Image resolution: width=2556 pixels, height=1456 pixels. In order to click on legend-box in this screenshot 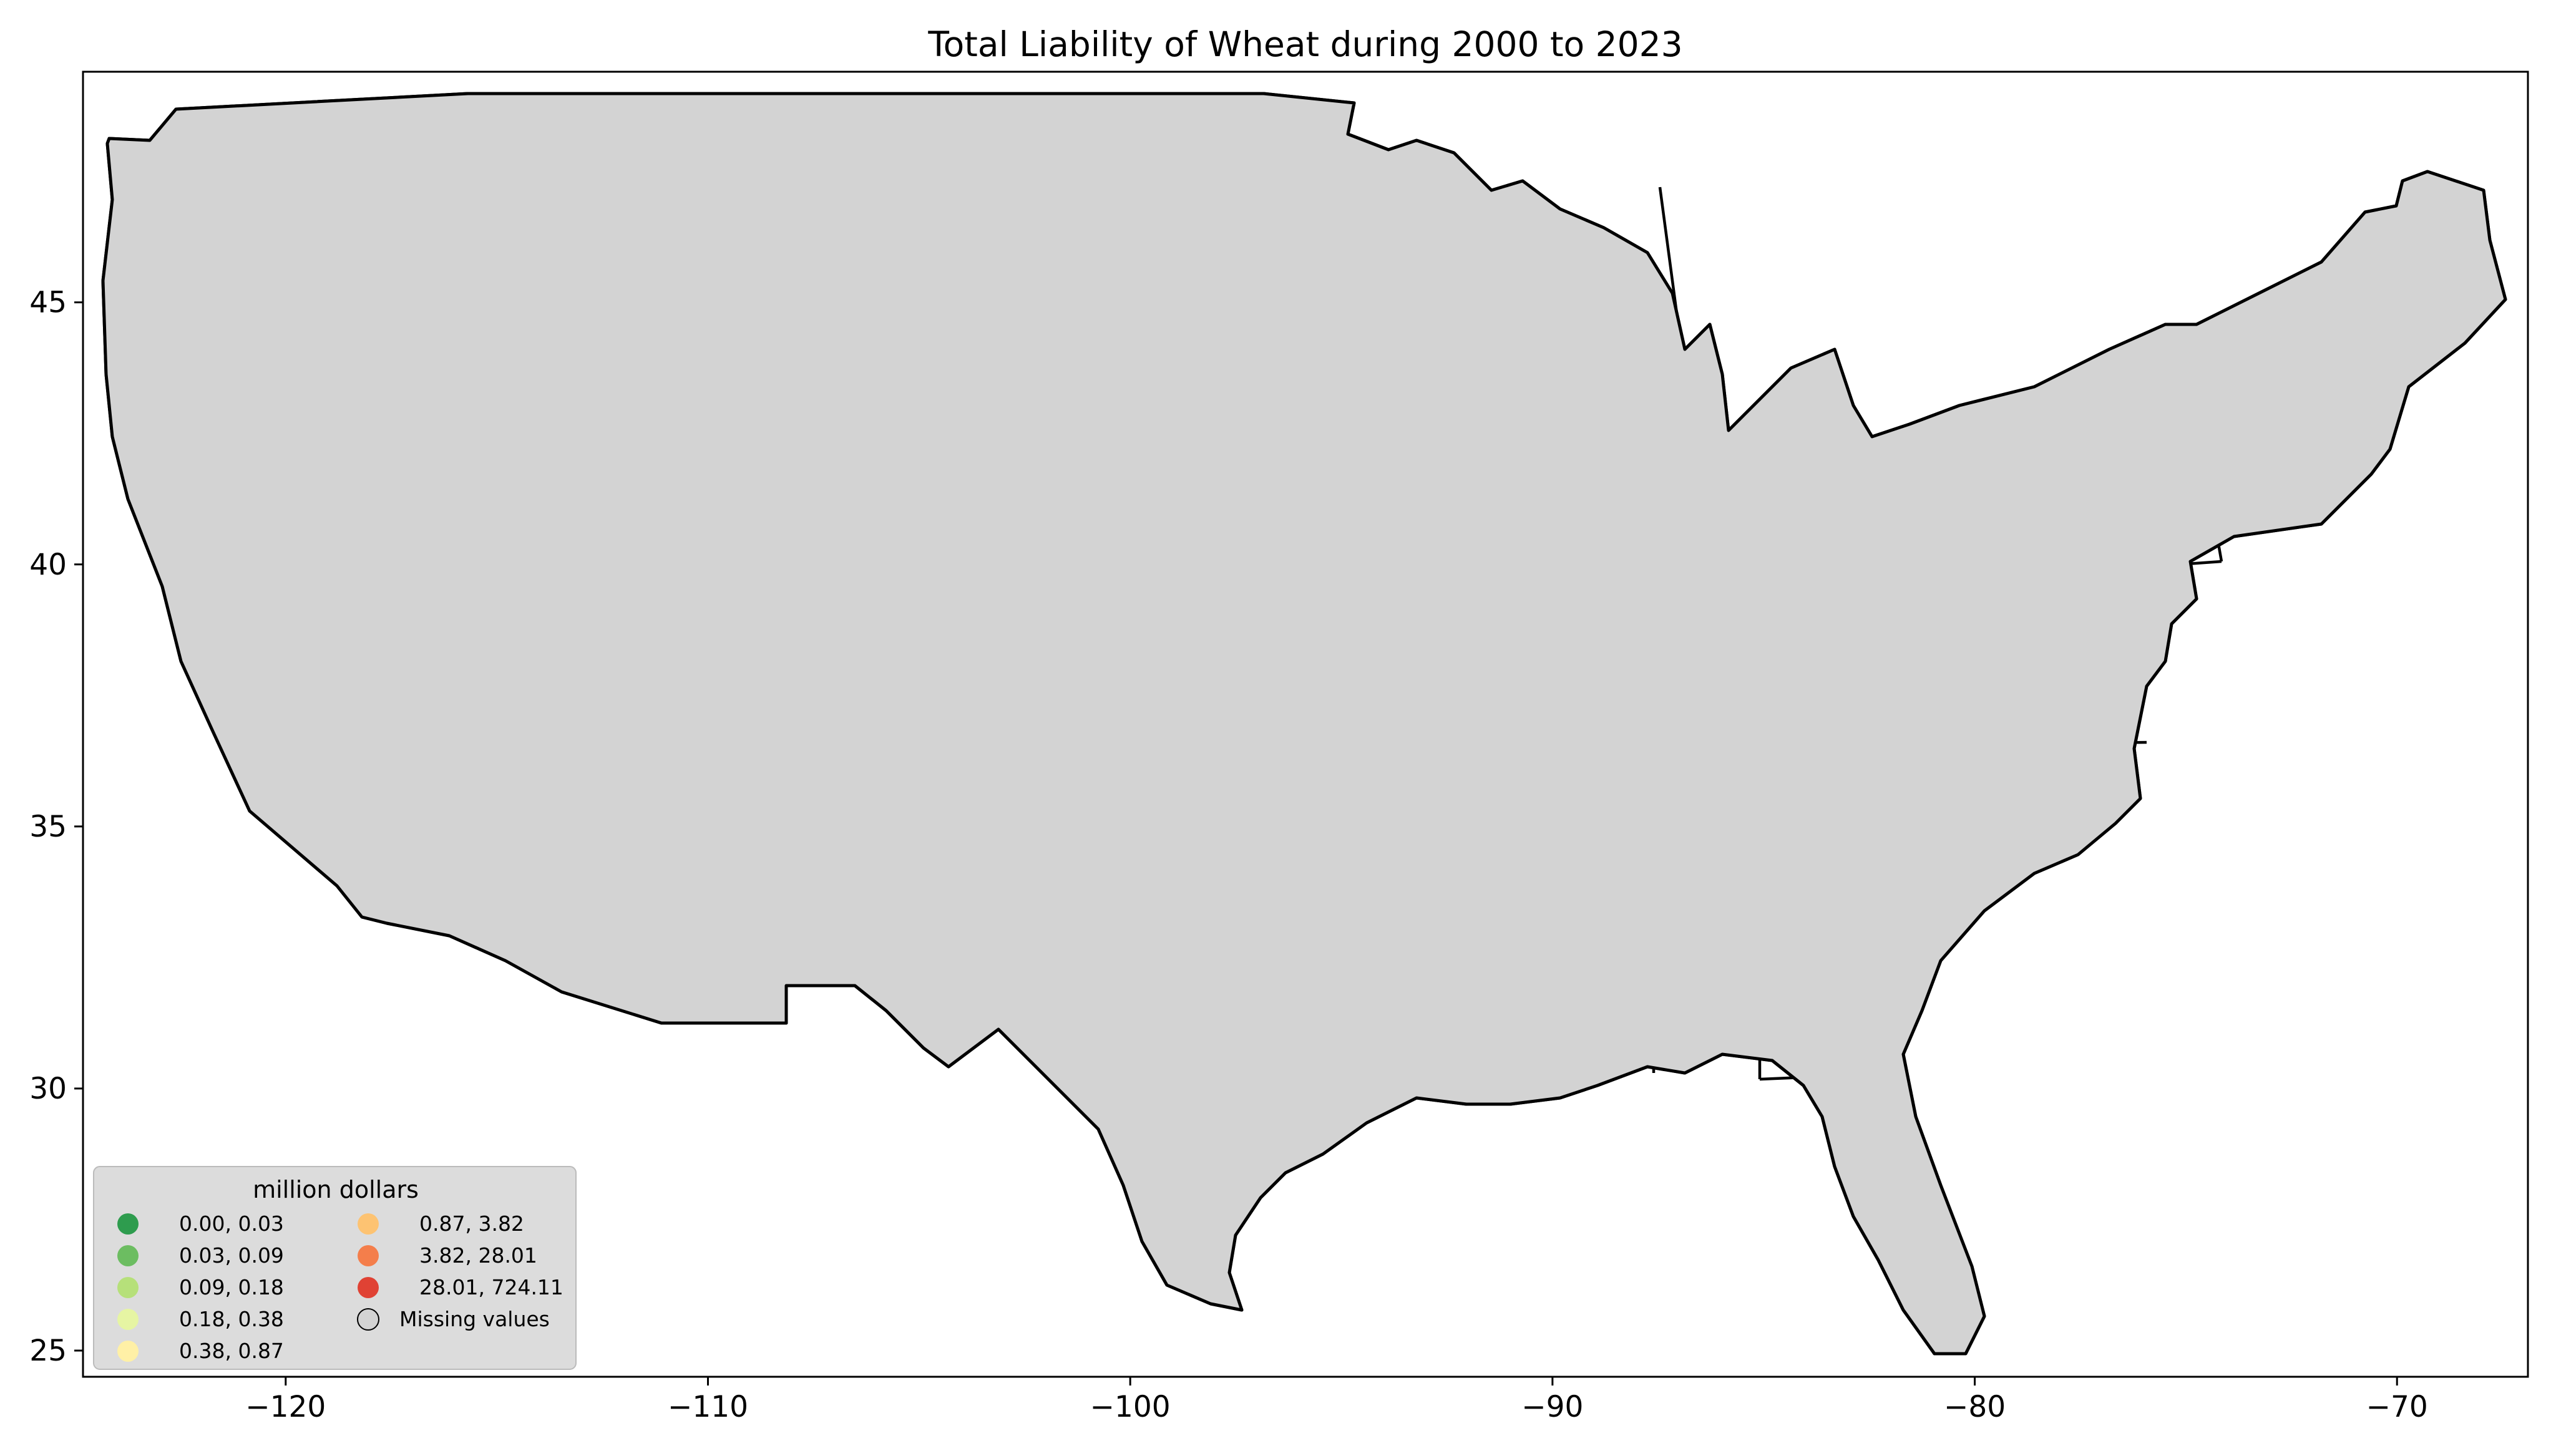, I will do `click(335, 1268)`.